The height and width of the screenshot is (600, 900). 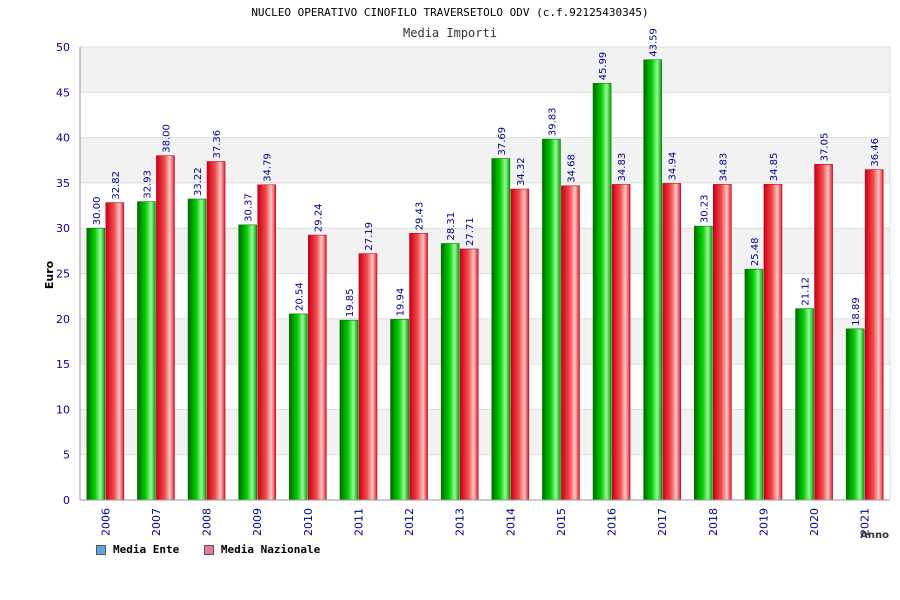 What do you see at coordinates (420, 216) in the screenshot?
I see `data-label-media-nazionale: 29.43` at bounding box center [420, 216].